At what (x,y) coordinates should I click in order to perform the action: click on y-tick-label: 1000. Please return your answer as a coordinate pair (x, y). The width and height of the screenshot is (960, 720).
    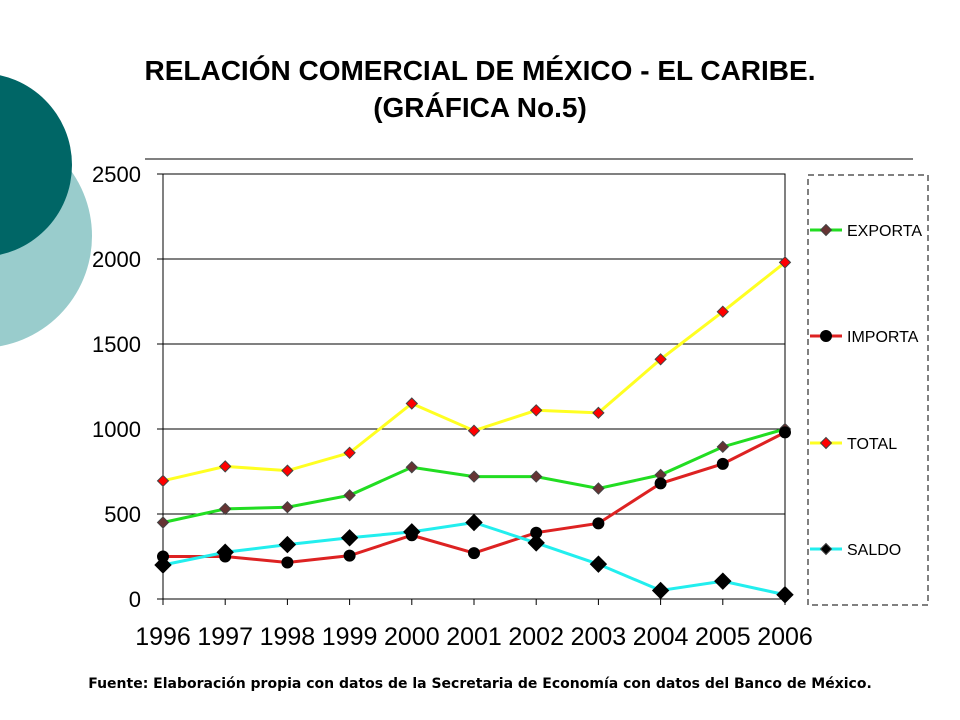
    Looking at the image, I should click on (116, 429).